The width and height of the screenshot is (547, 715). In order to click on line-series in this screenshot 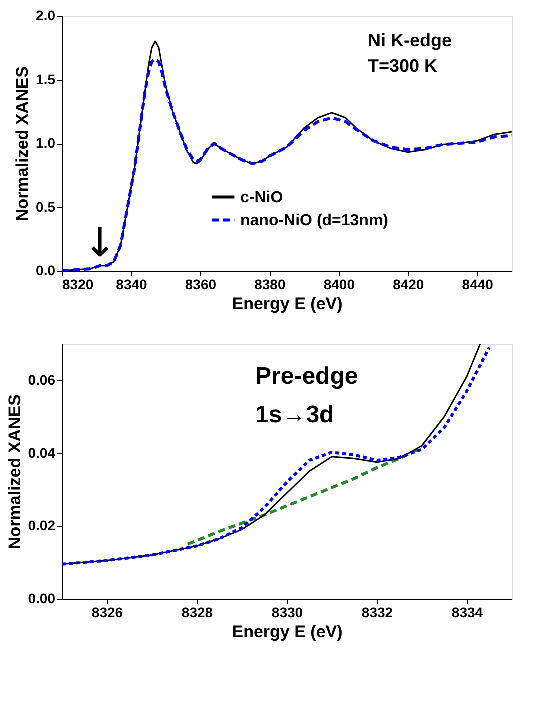, I will do `click(305, 496)`.